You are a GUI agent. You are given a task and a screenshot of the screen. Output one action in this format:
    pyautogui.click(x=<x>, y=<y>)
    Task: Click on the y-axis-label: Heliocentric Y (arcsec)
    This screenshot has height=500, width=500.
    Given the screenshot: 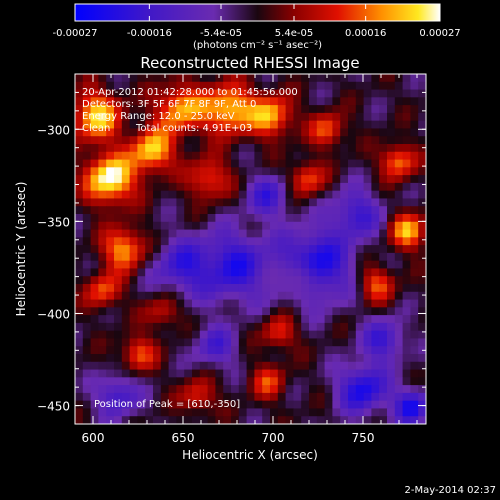 What is the action you would take?
    pyautogui.click(x=21, y=249)
    